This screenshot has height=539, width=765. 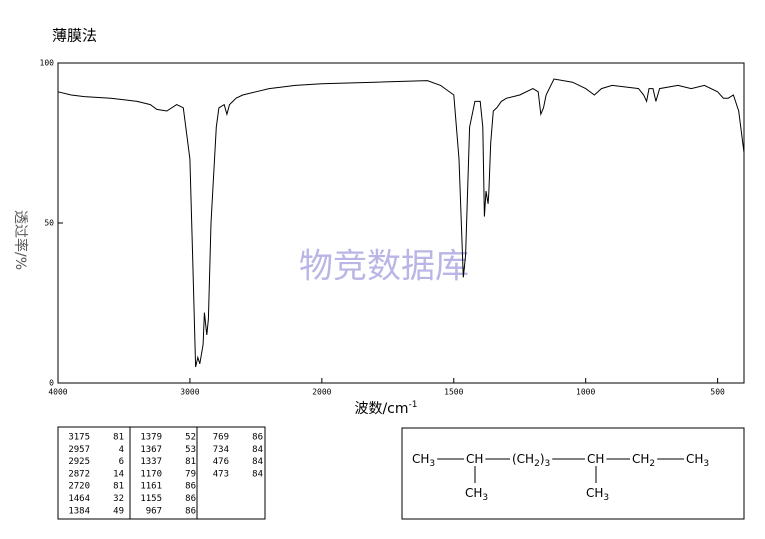 I want to click on peak-table, so click(x=161, y=473).